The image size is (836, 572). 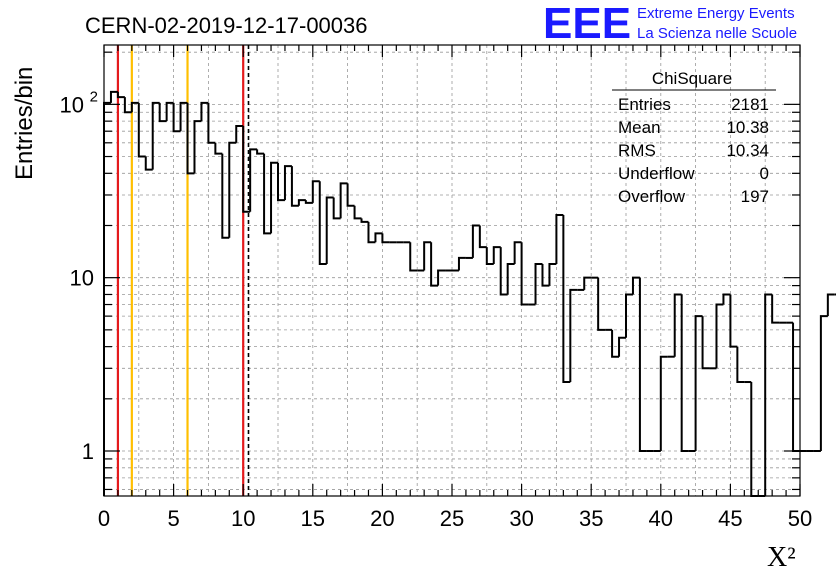 I want to click on x-tick-label: 30, so click(x=521, y=518).